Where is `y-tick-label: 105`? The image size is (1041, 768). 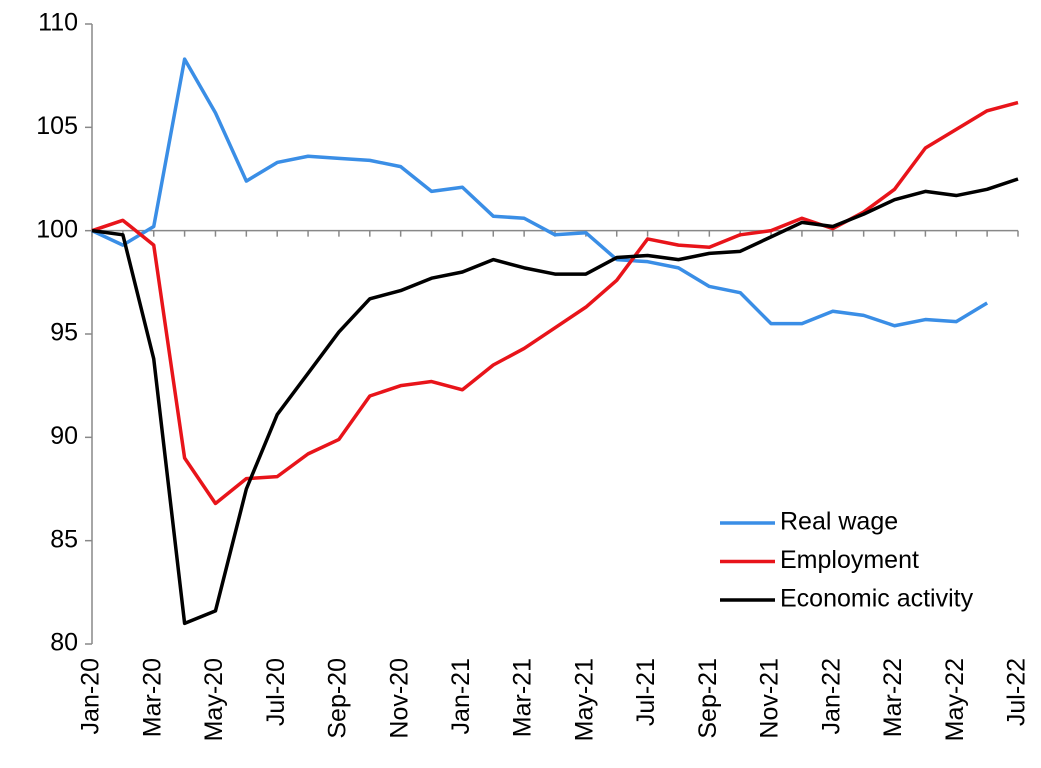 y-tick-label: 105 is located at coordinates (57, 126).